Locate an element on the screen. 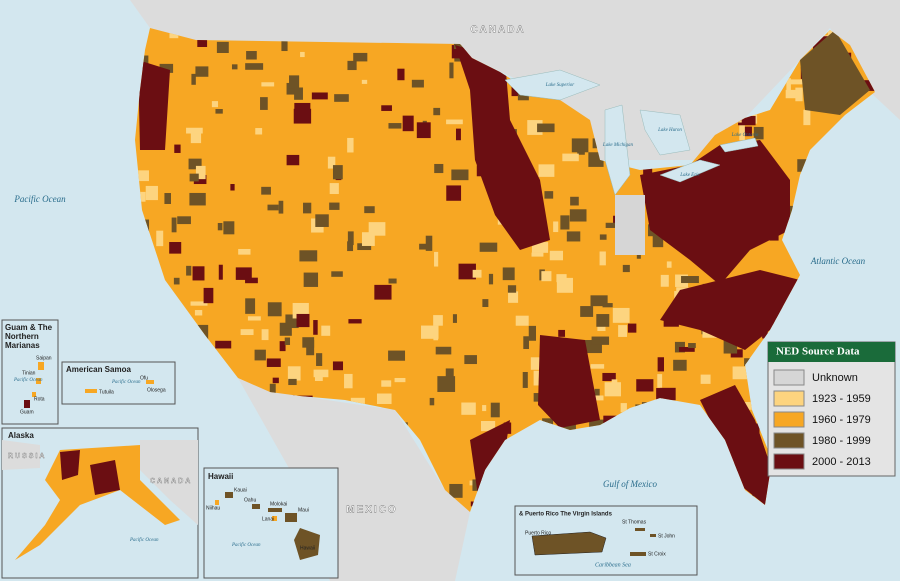  country-label: RUSSIA is located at coordinates (27, 456).